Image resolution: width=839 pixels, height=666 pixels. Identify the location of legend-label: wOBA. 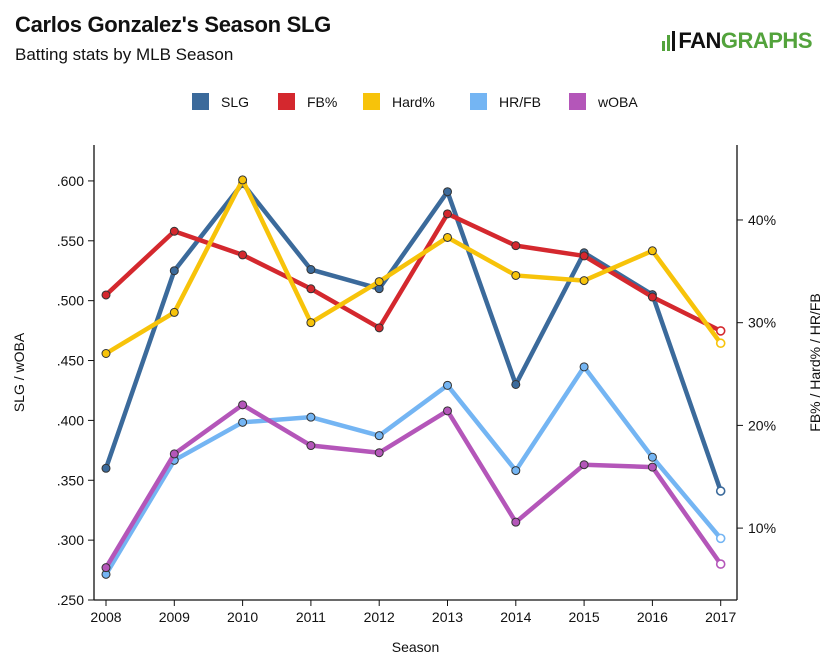
(617, 102).